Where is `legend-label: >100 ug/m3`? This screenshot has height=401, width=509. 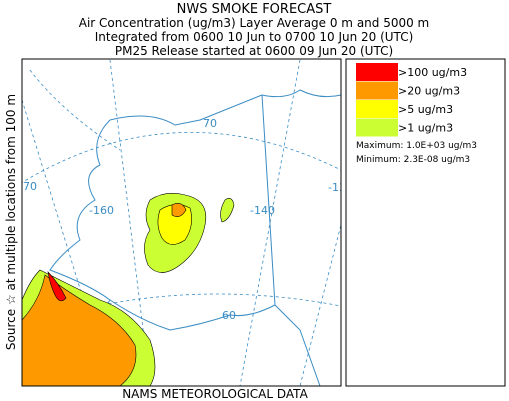
legend-label: >100 ug/m3 is located at coordinates (432, 72).